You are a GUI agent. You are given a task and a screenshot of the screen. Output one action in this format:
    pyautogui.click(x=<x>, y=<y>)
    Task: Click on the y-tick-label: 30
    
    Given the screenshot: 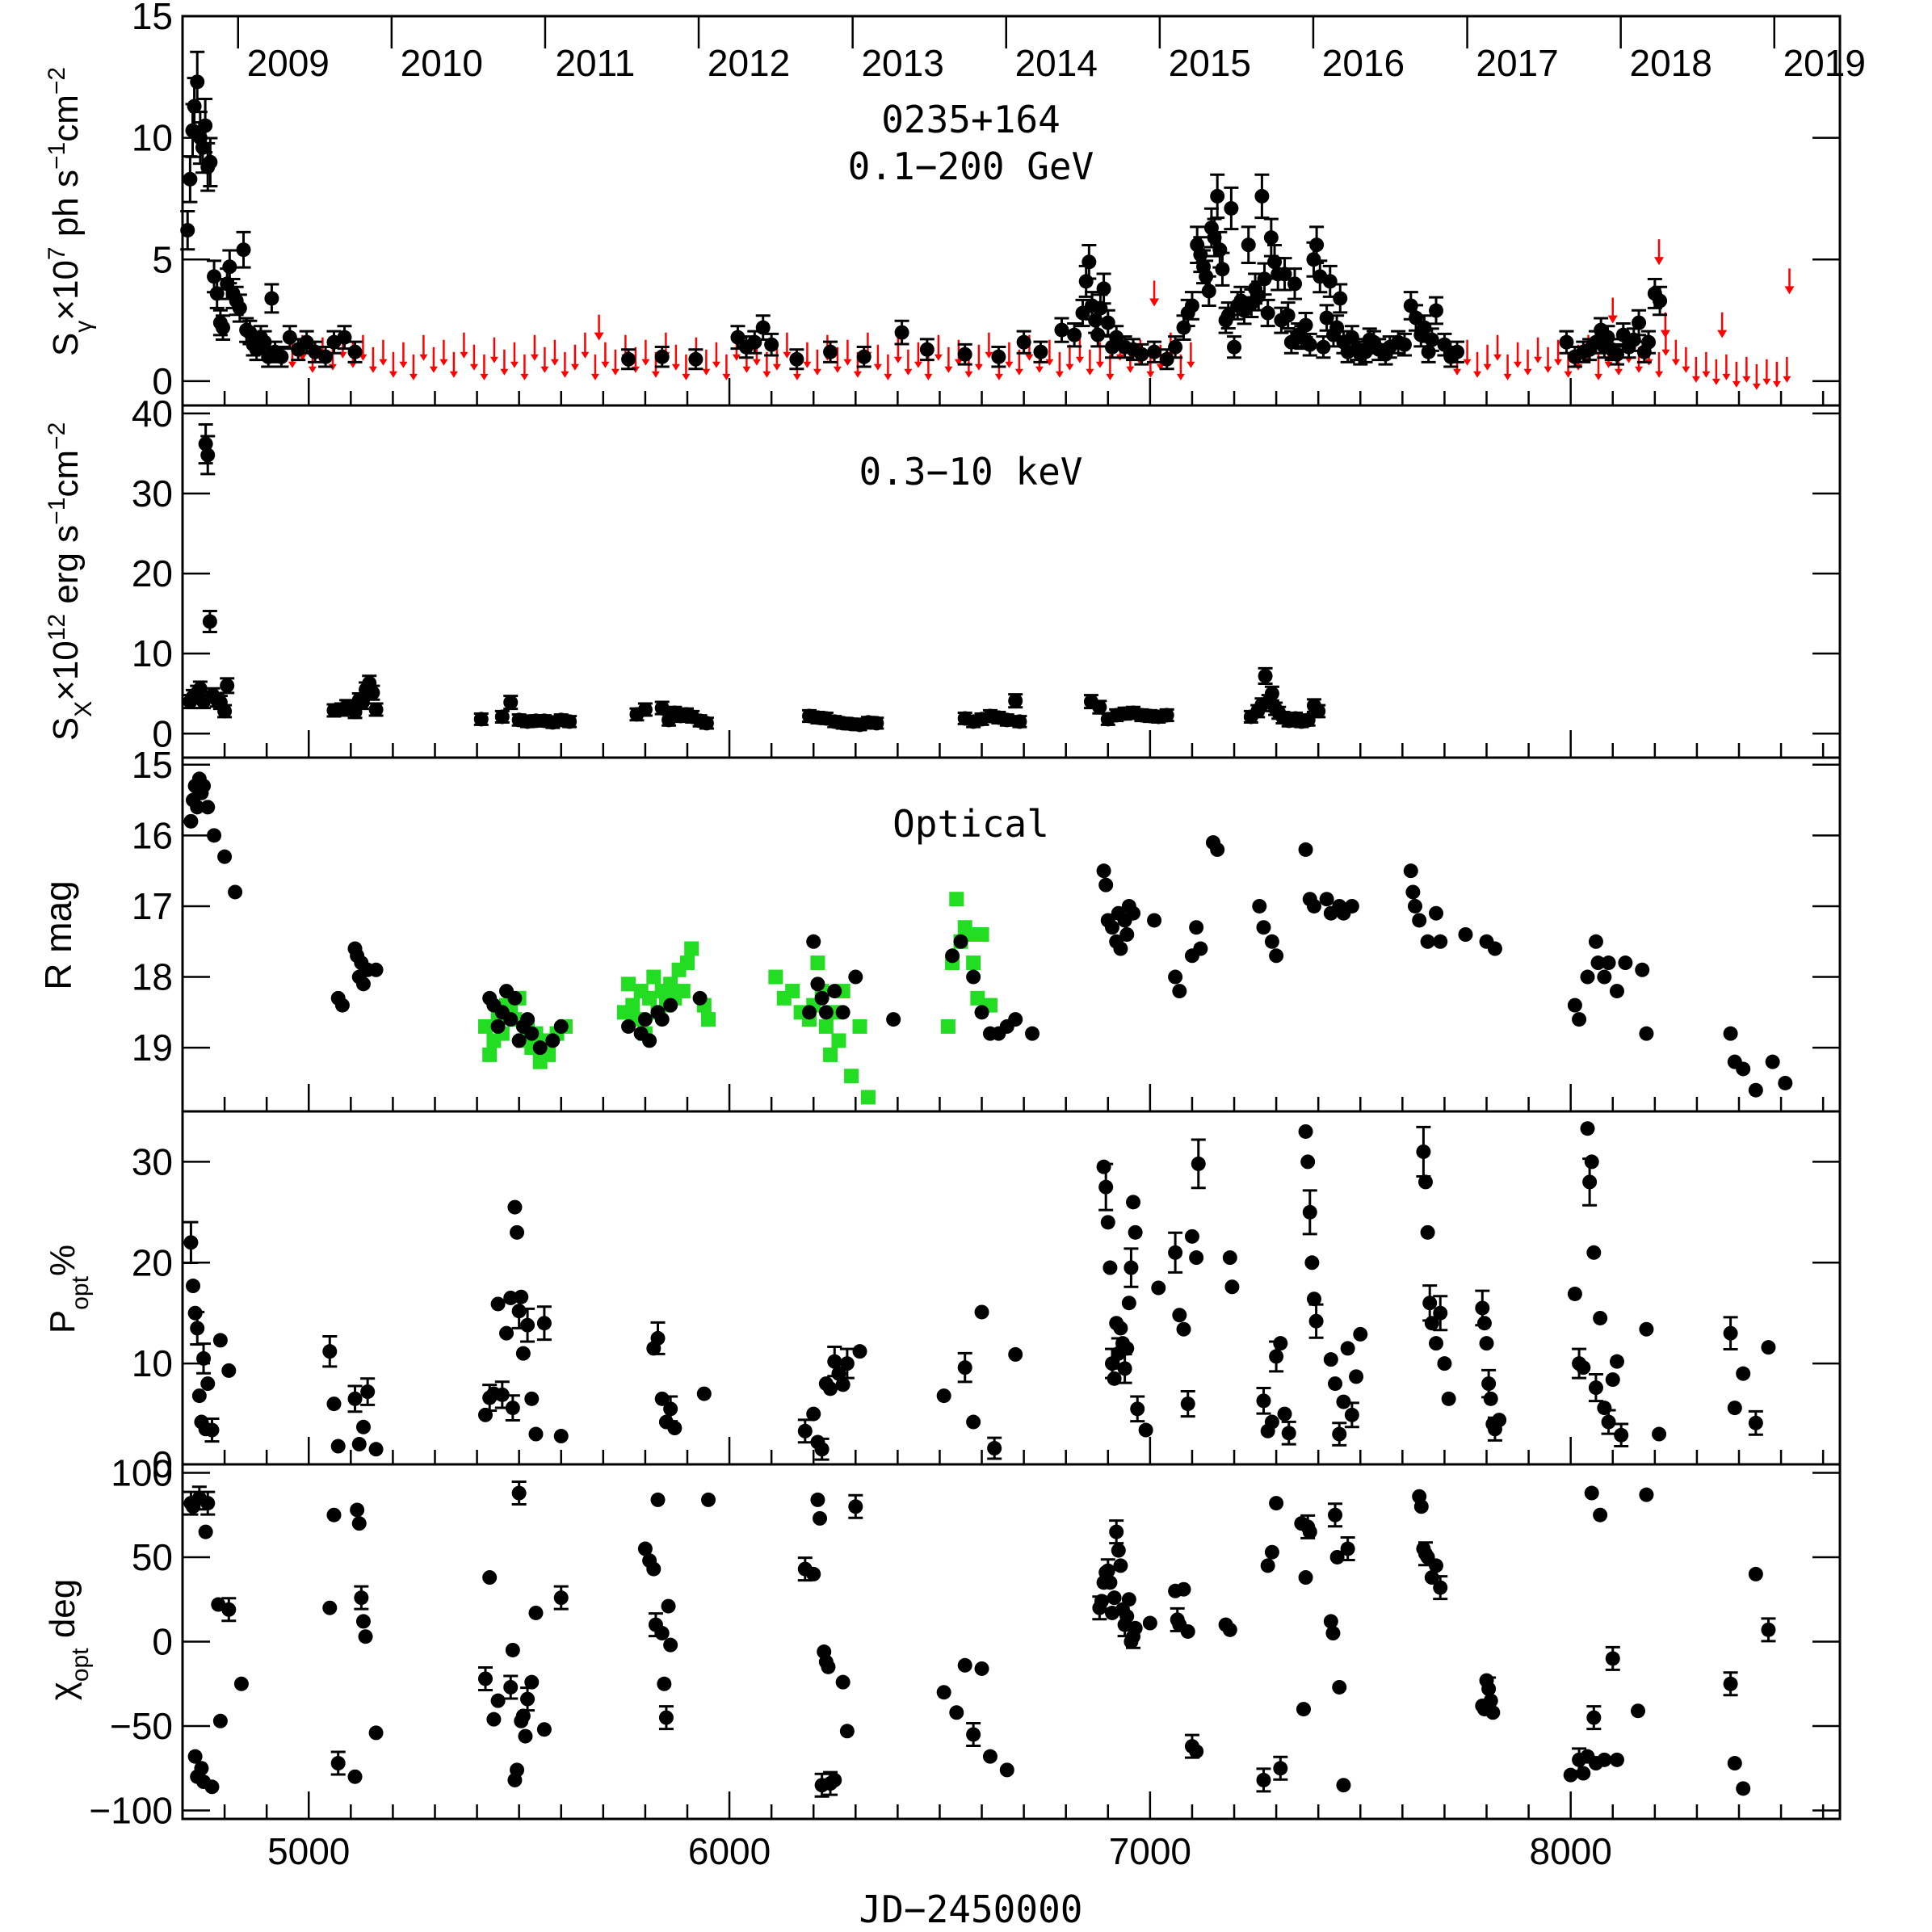 What is the action you would take?
    pyautogui.click(x=153, y=493)
    